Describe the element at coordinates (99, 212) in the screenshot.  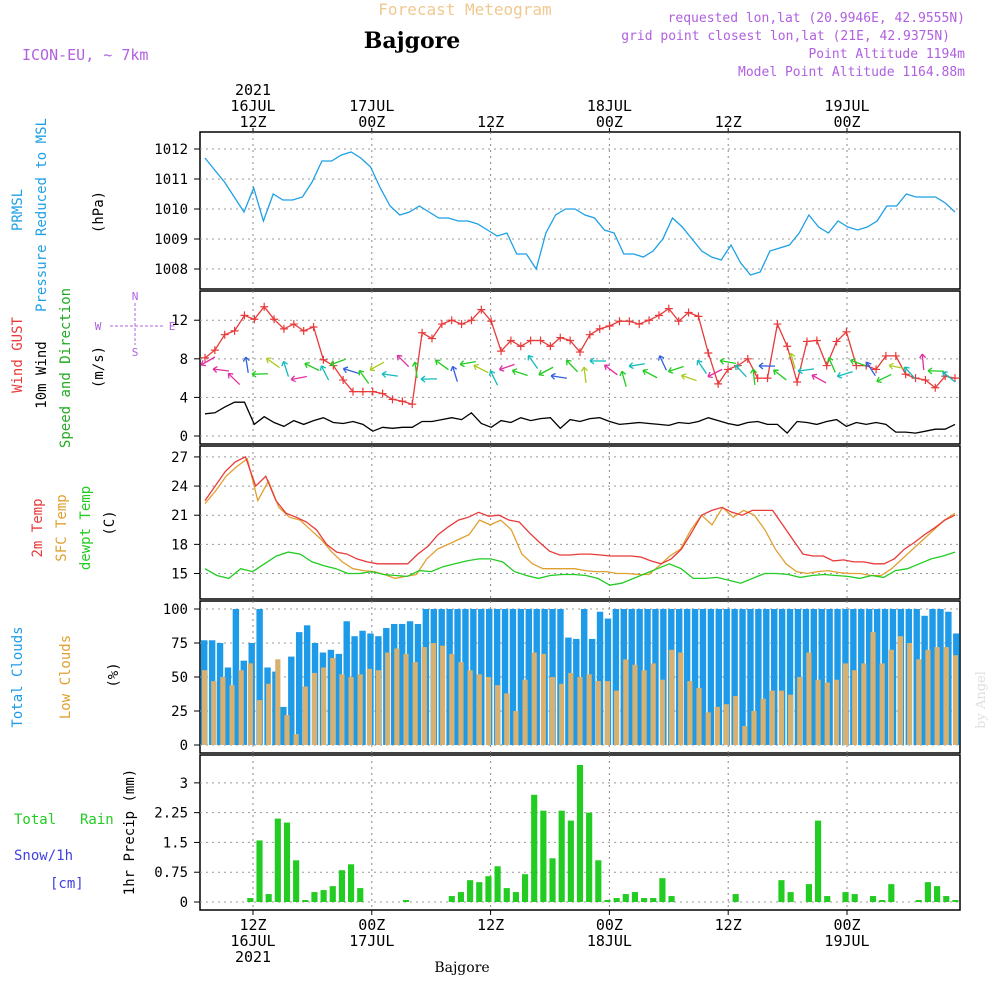
I see `pressure-unit: (hPa)` at that location.